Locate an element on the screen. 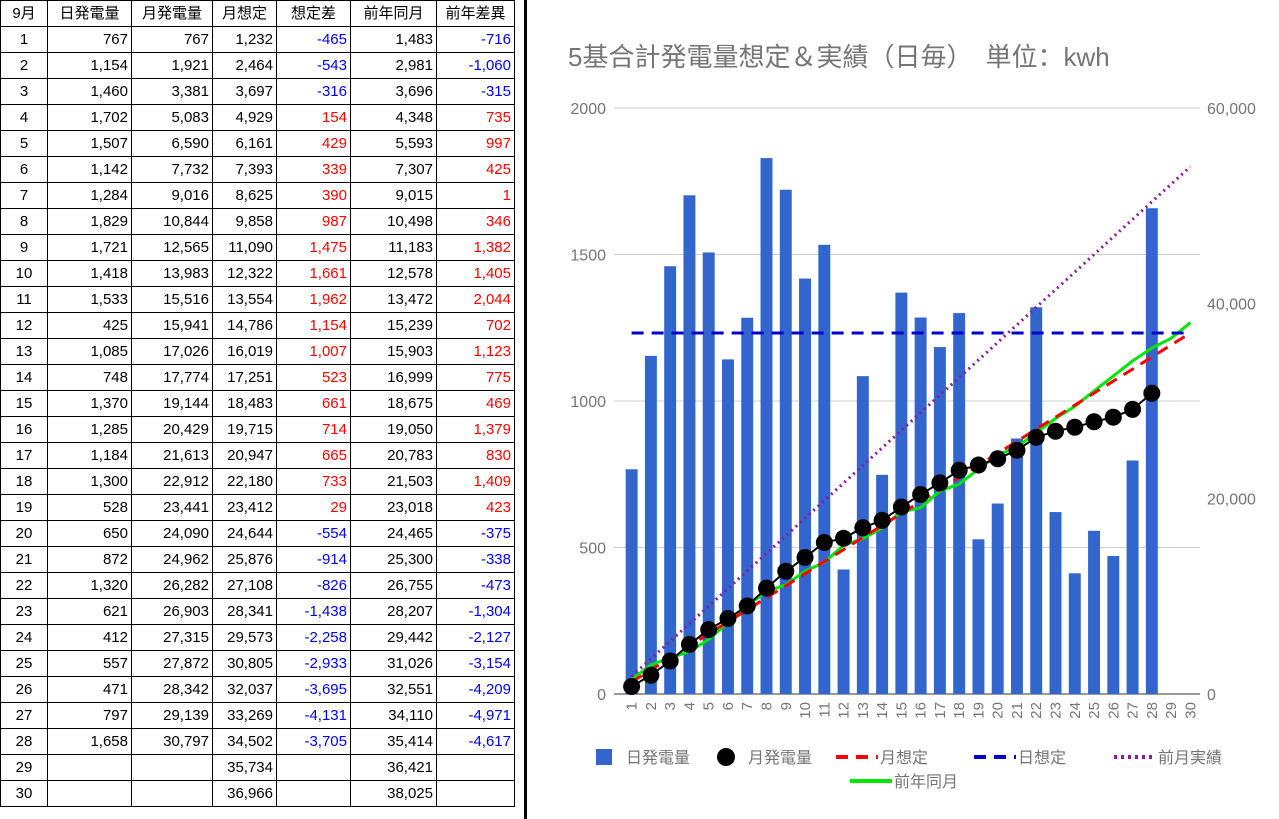 The image size is (1279, 819). cell-monthly-estimate: 20,947 is located at coordinates (244, 455).